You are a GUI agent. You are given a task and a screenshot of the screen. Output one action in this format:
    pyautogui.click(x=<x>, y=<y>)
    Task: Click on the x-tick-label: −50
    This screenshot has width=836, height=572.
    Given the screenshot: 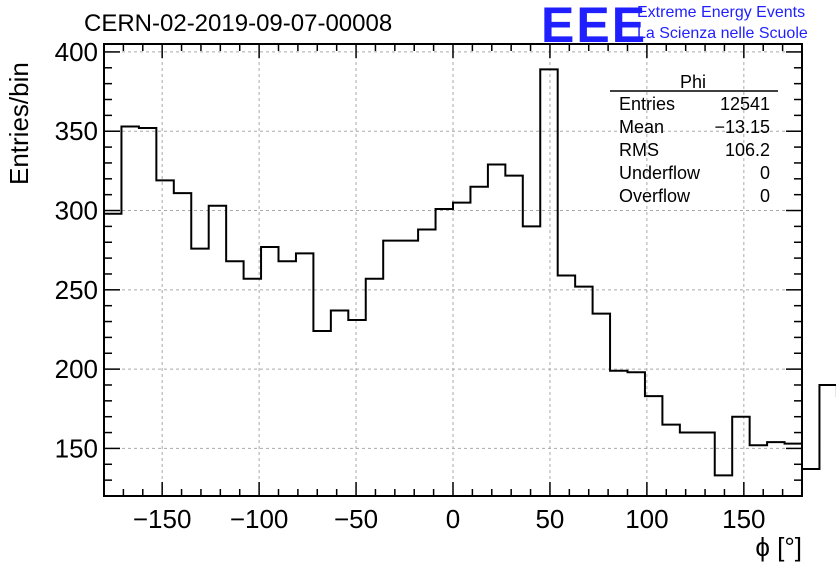 What is the action you would take?
    pyautogui.click(x=356, y=519)
    